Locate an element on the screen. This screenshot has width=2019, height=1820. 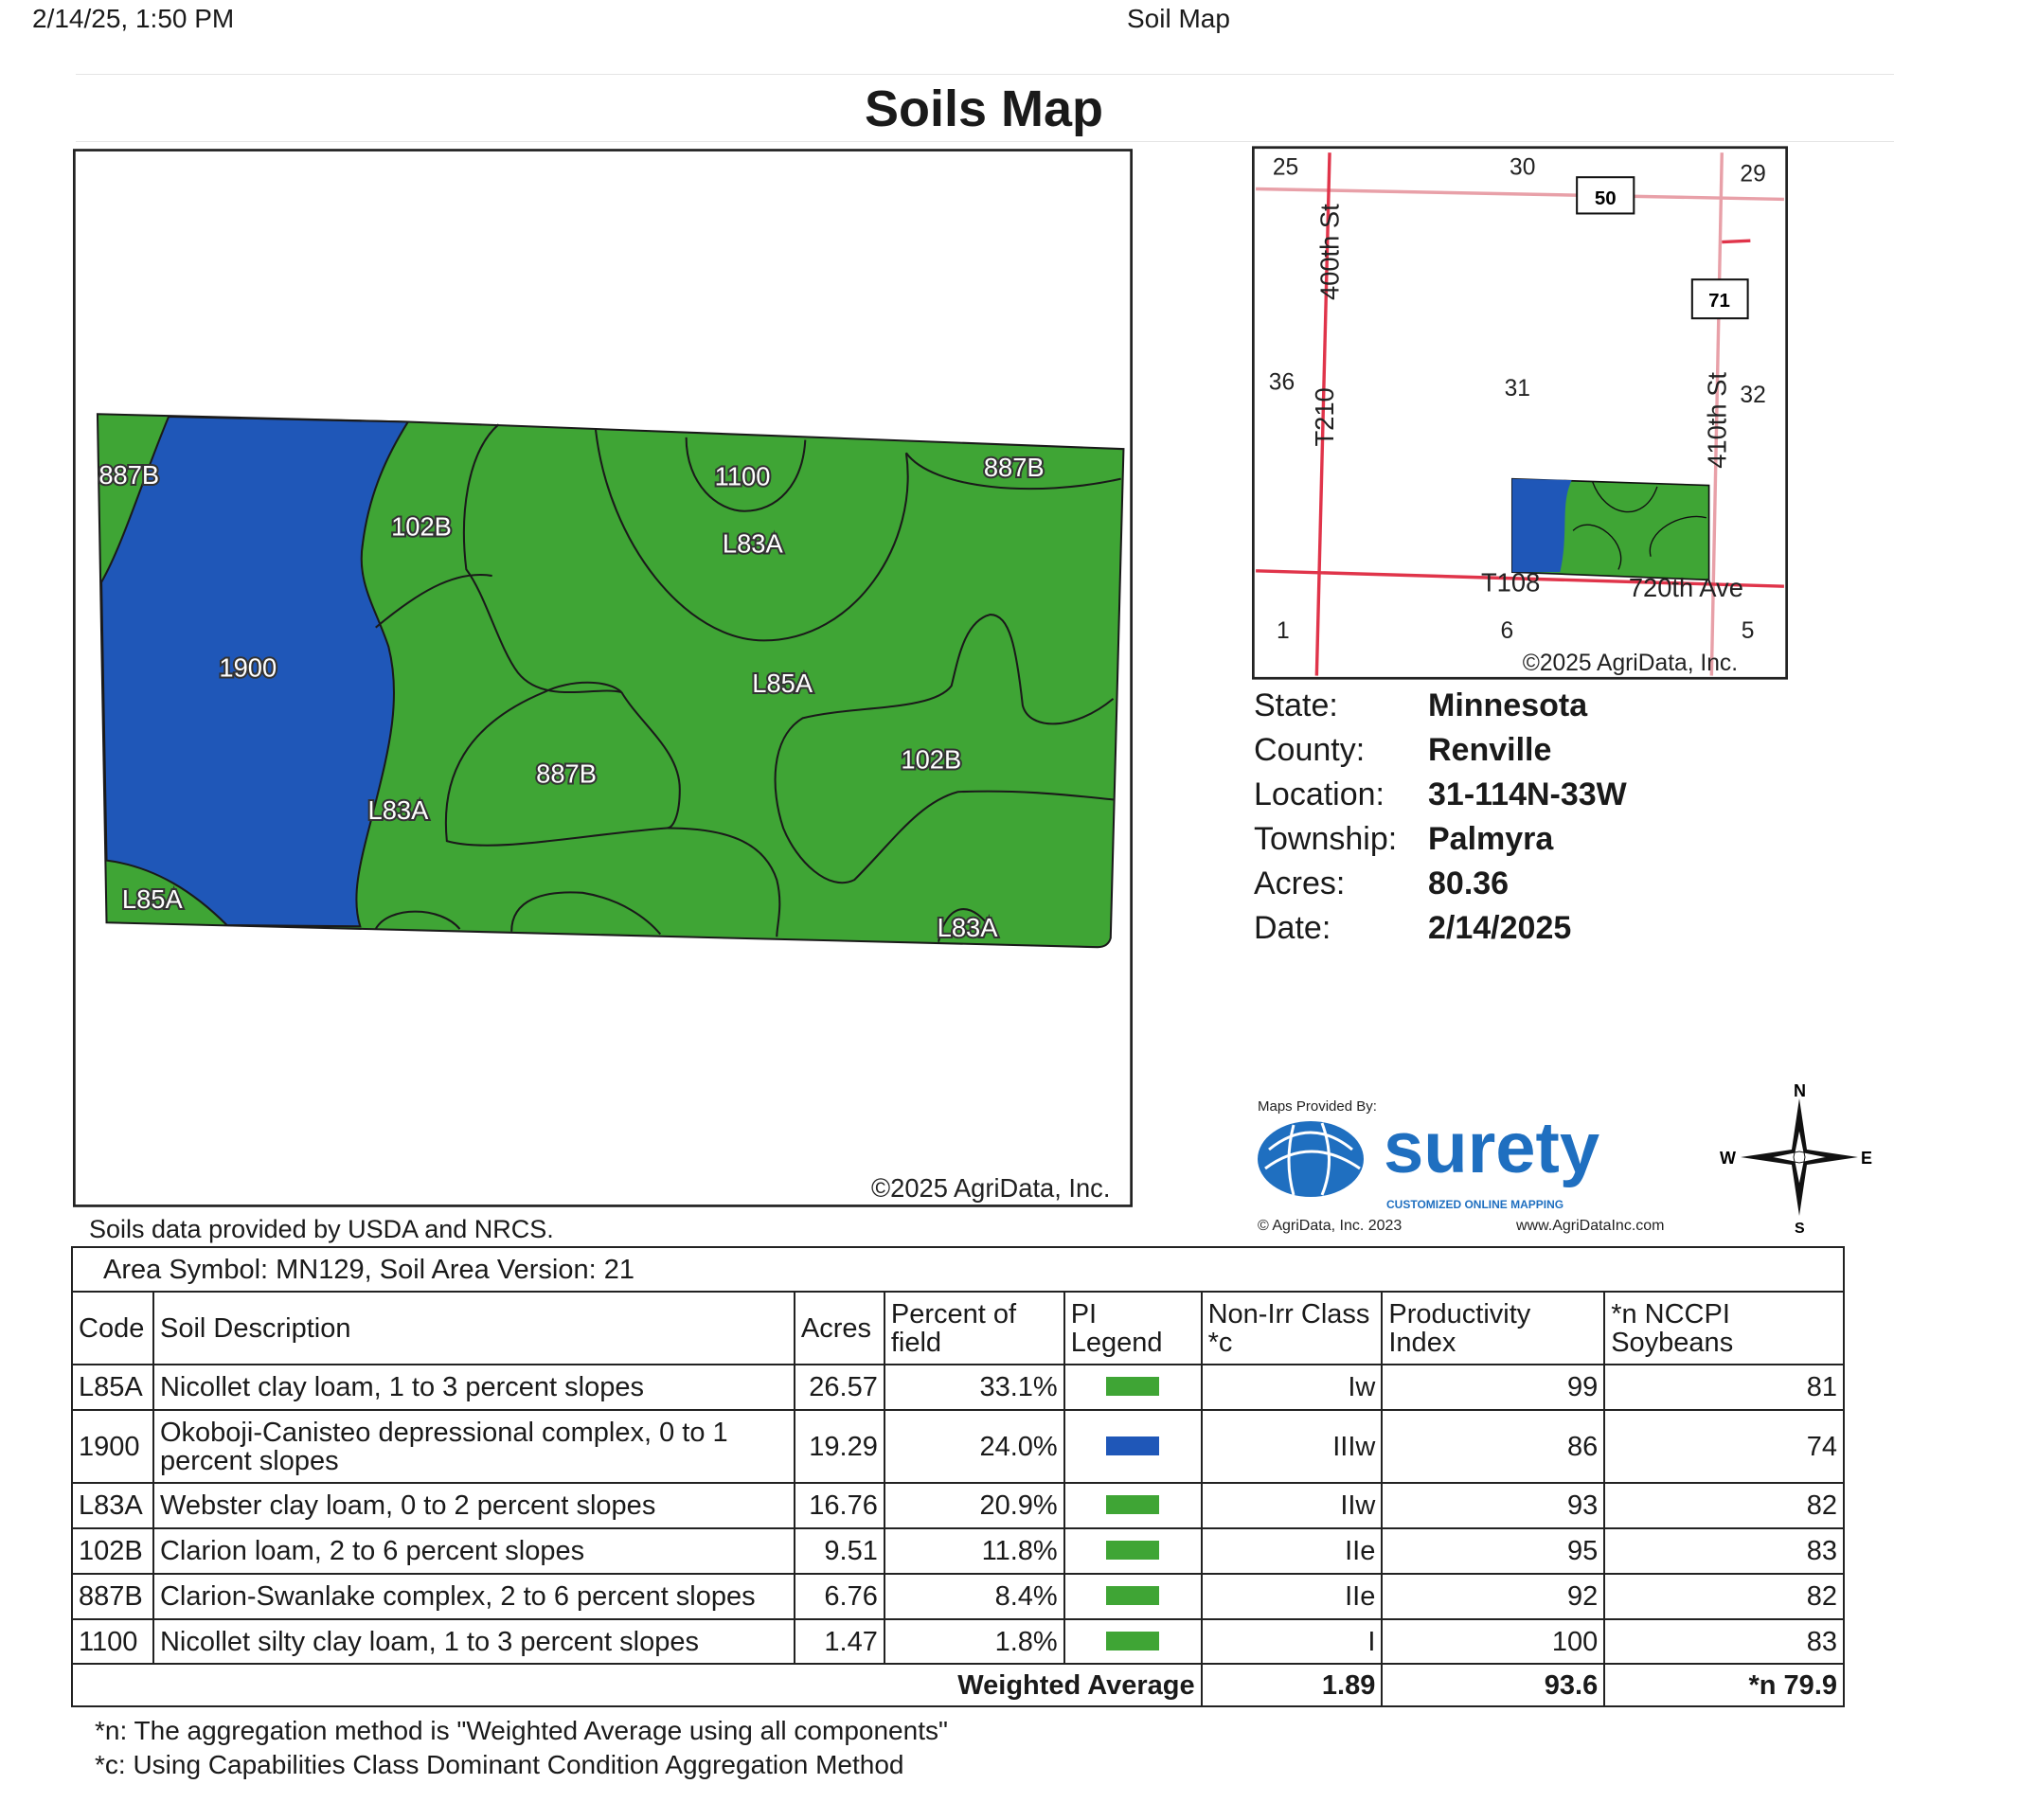
header-class: Non-Irr Class *c is located at coordinates (1292, 1328).